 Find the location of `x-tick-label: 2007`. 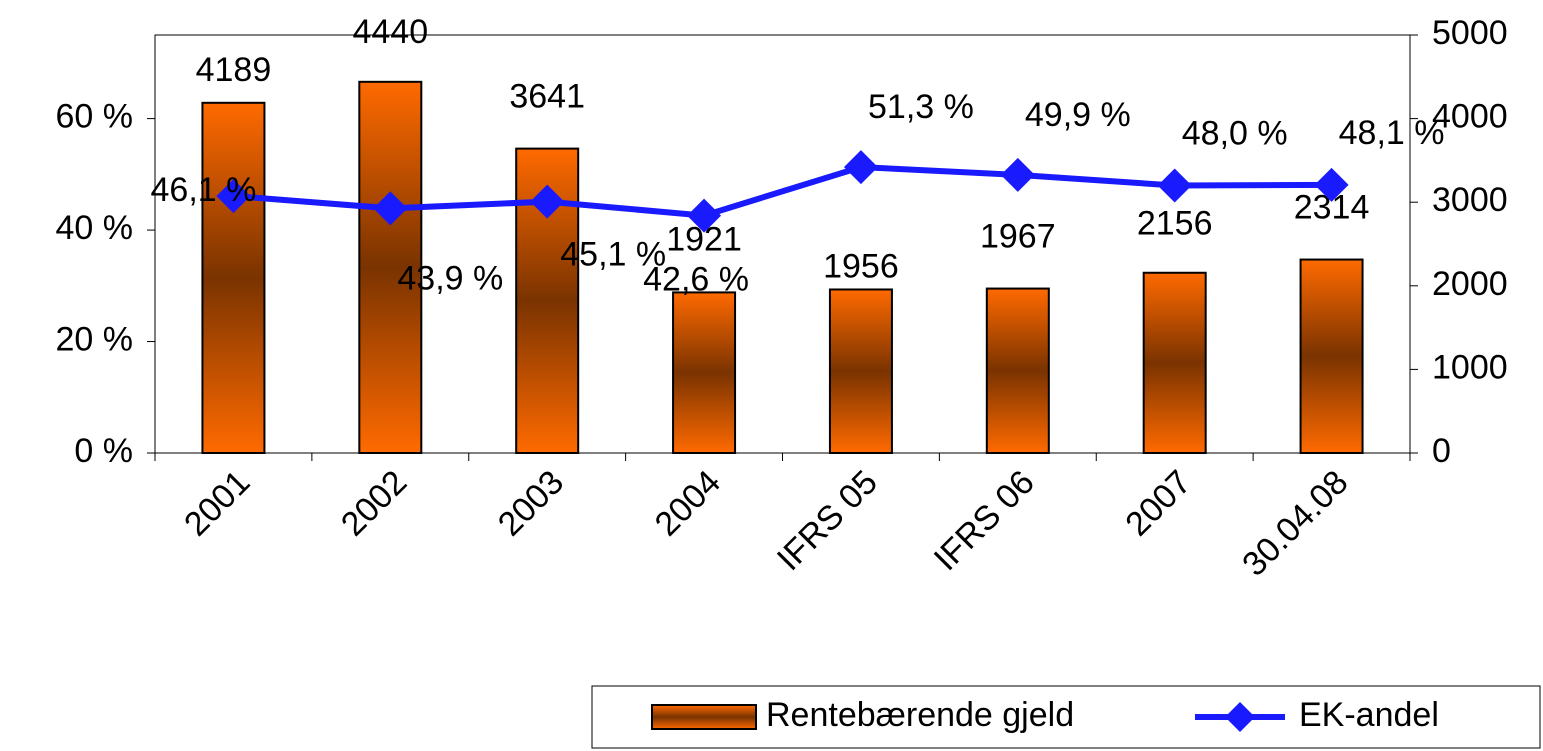

x-tick-label: 2007 is located at coordinates (1158, 503).